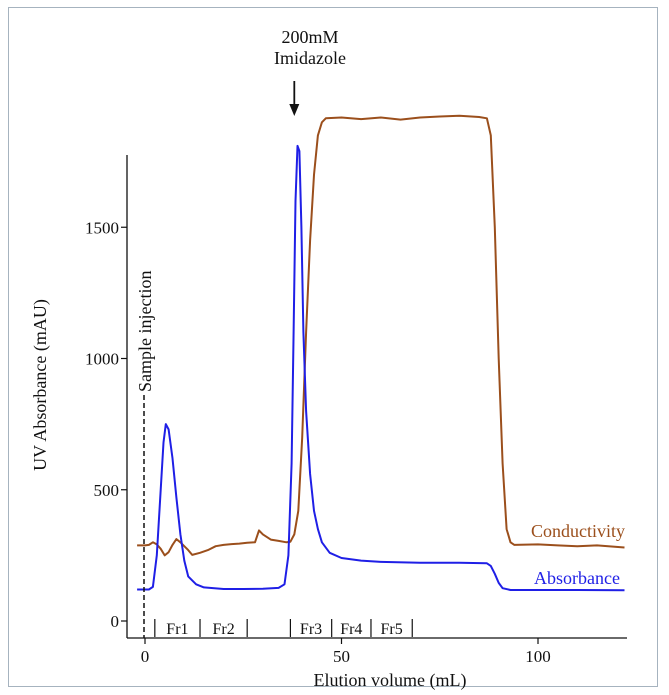 This screenshot has height=695, width=669. What do you see at coordinates (310, 58) in the screenshot?
I see `imidazole-label-line2: Imidazole` at bounding box center [310, 58].